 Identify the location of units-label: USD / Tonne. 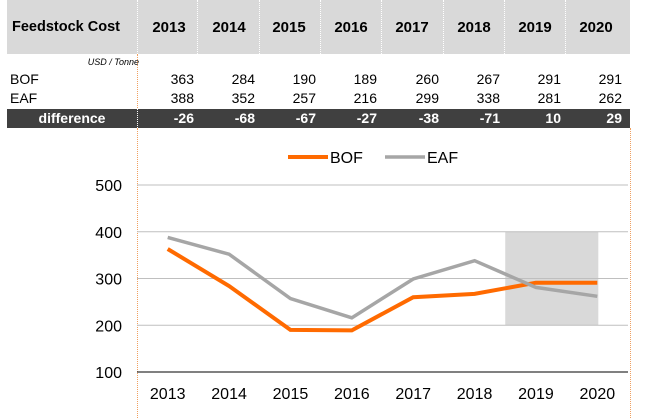
(113, 62).